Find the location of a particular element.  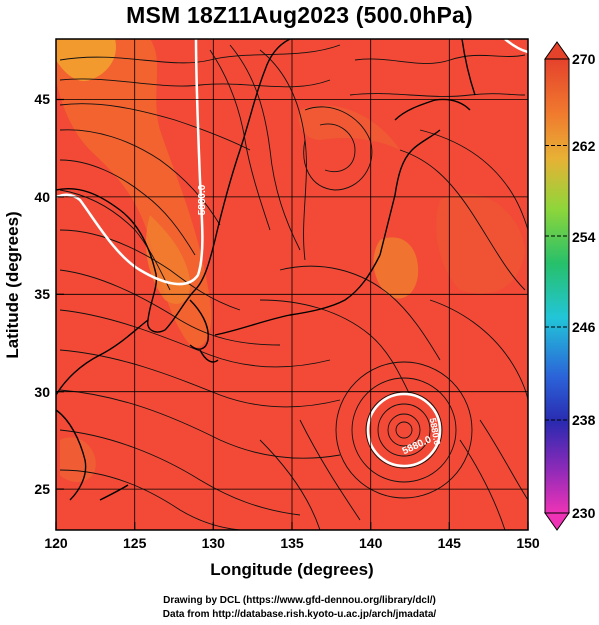

colorbar-label: 230 is located at coordinates (584, 513).